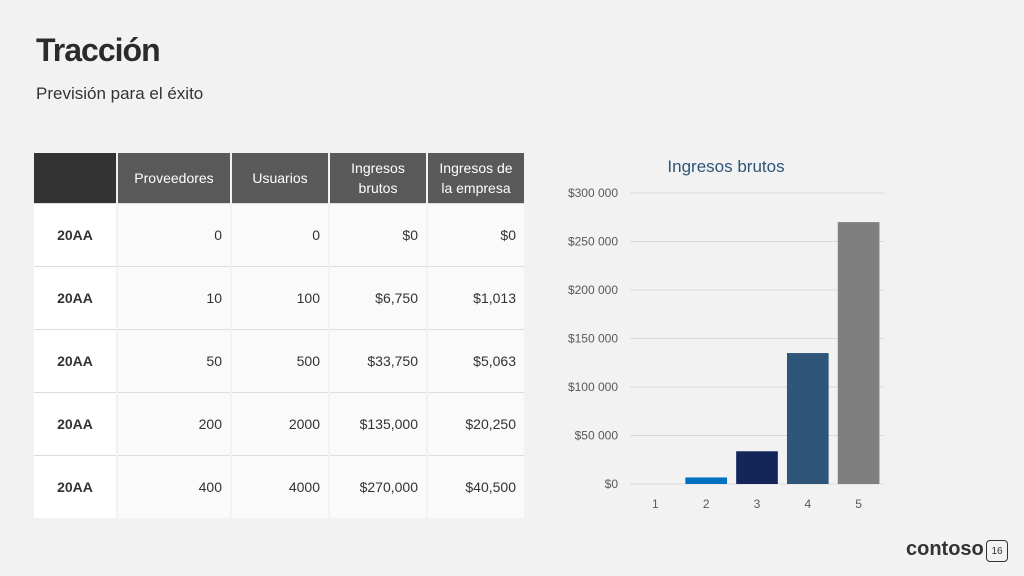  I want to click on y-tick-label: $300 000, so click(593, 193).